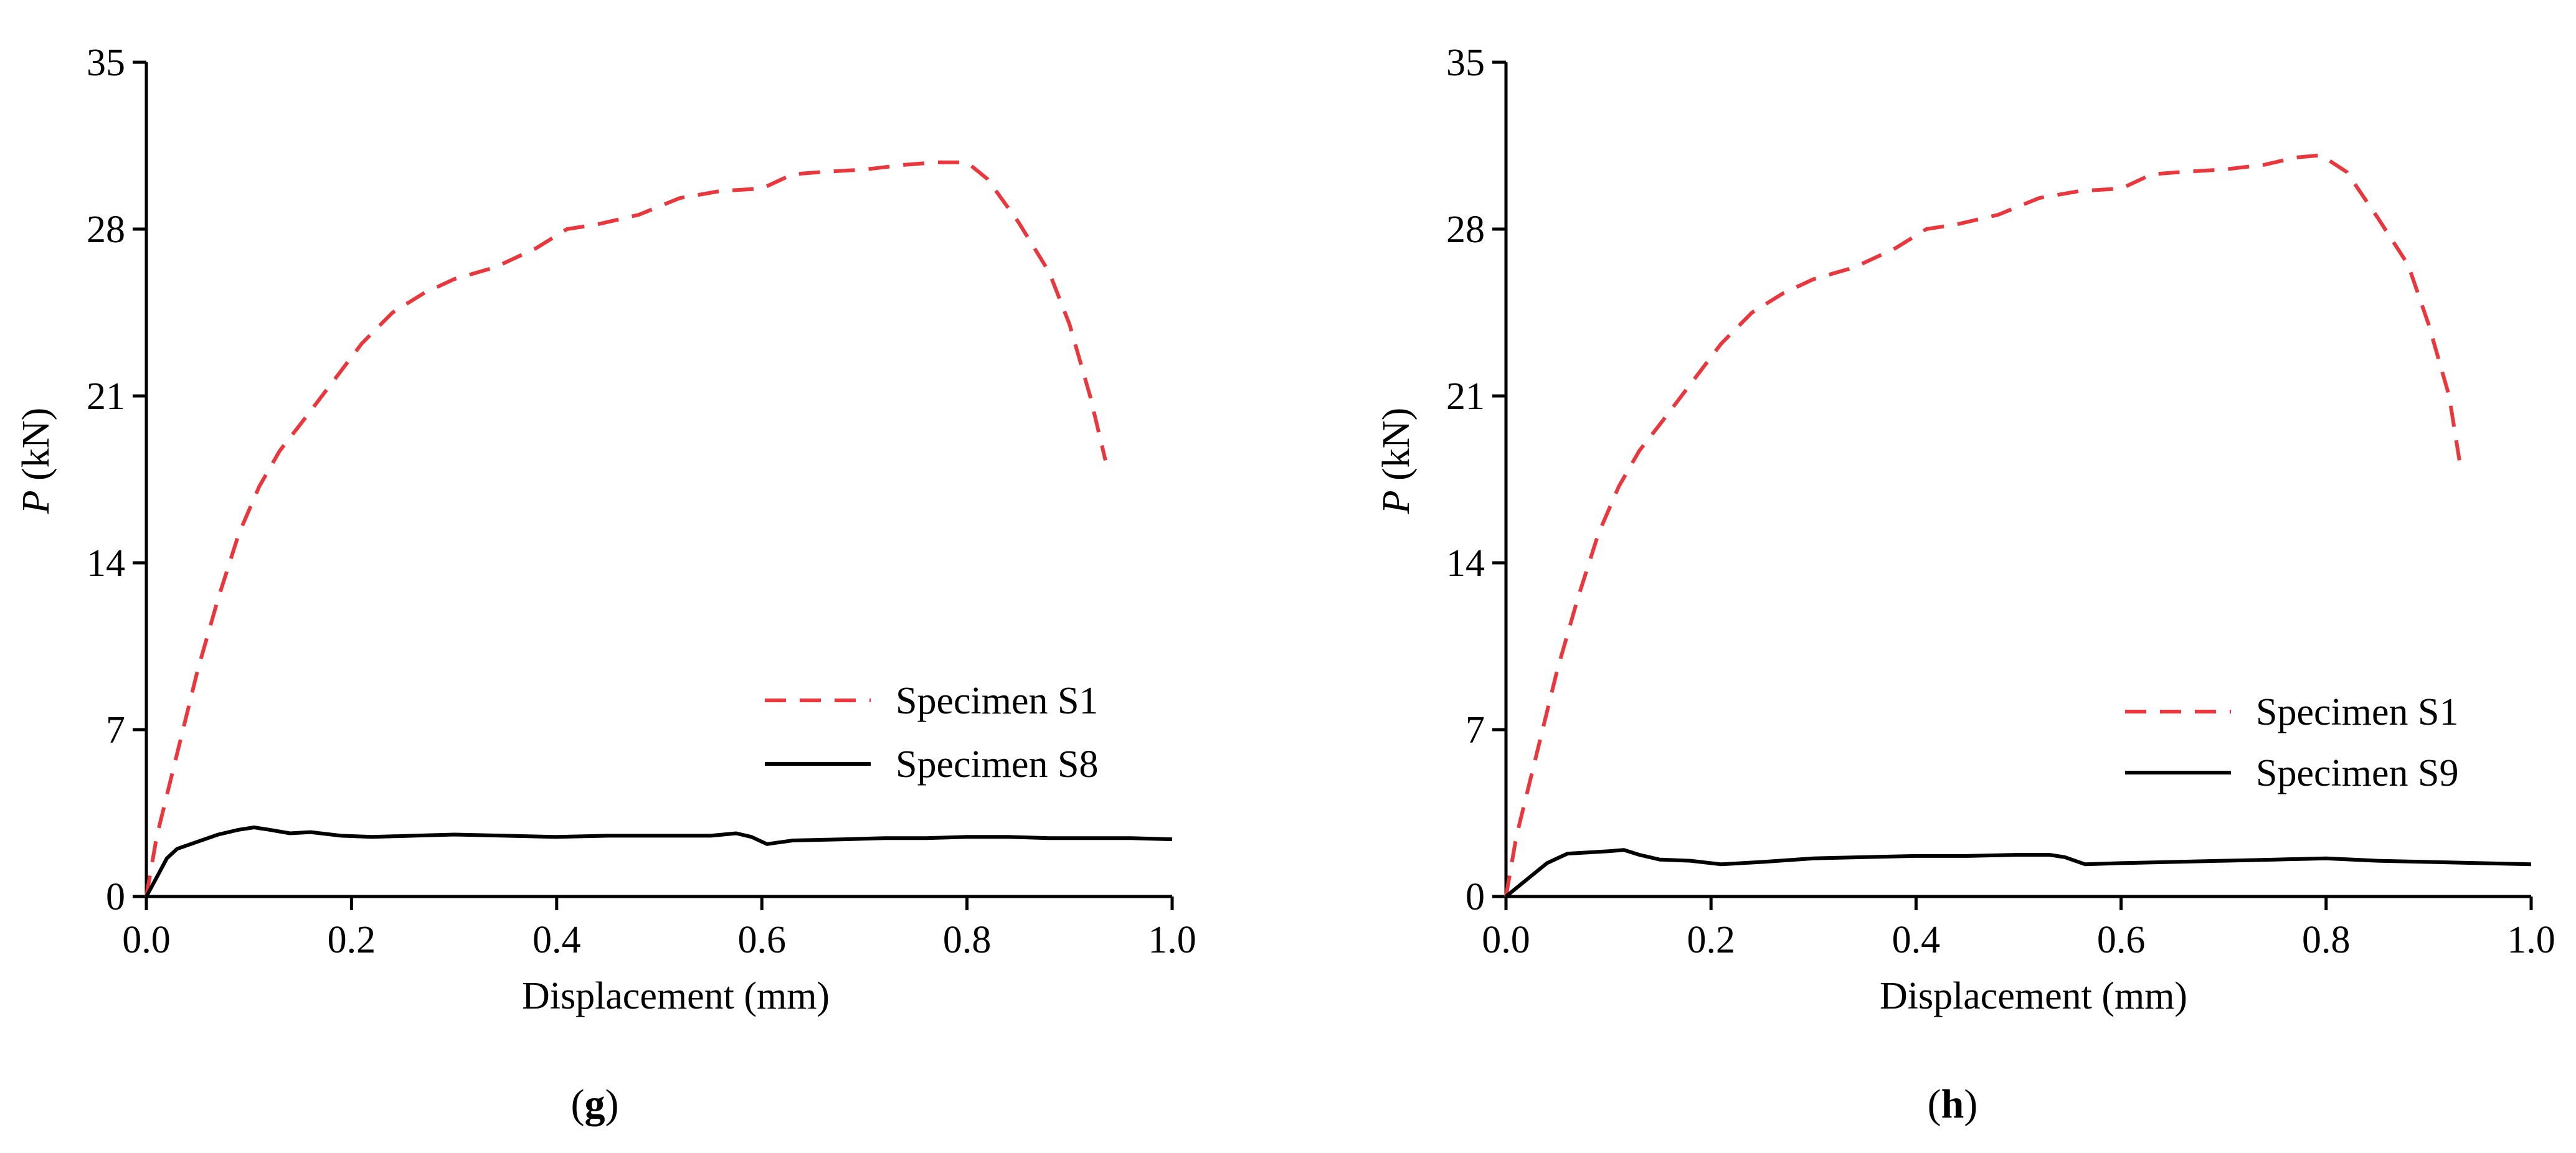 Image resolution: width=2576 pixels, height=1153 pixels. What do you see at coordinates (2357, 773) in the screenshot?
I see `legend-label-s9: Specimen S9` at bounding box center [2357, 773].